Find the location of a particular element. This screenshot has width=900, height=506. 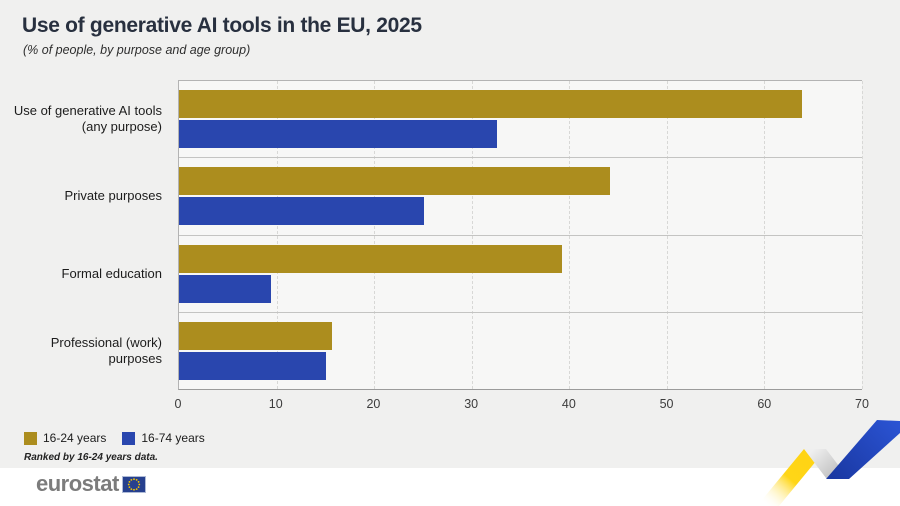

ribbon-yellow-segment is located at coordinates (791, 477).